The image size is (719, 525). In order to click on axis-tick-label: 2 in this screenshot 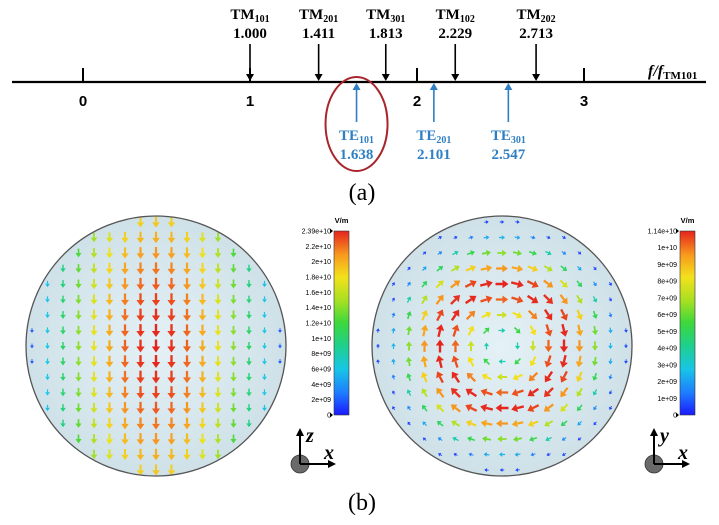, I will do `click(417, 101)`.